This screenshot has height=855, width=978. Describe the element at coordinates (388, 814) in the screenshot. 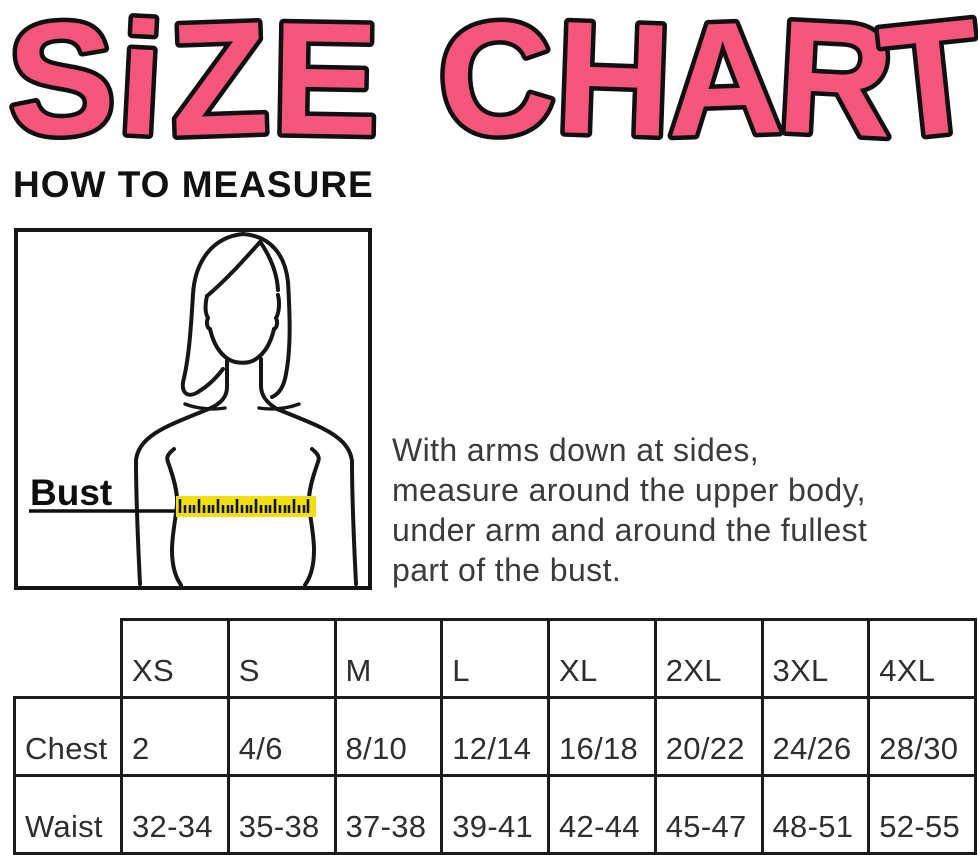

I see `waist-value: 37-38` at that location.